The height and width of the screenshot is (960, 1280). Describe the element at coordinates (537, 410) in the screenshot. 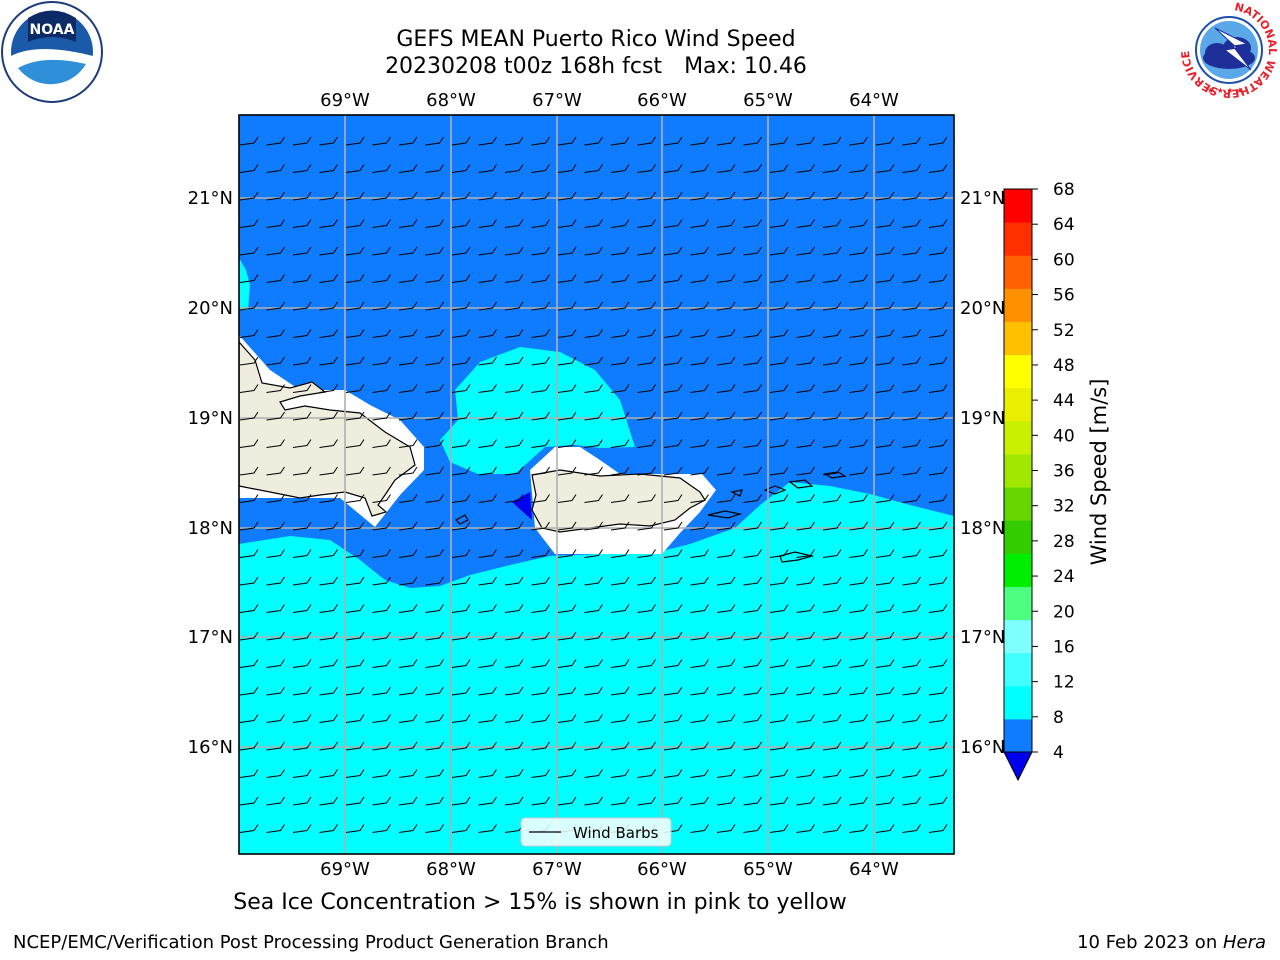

I see `wind-band-8-12-blob` at that location.